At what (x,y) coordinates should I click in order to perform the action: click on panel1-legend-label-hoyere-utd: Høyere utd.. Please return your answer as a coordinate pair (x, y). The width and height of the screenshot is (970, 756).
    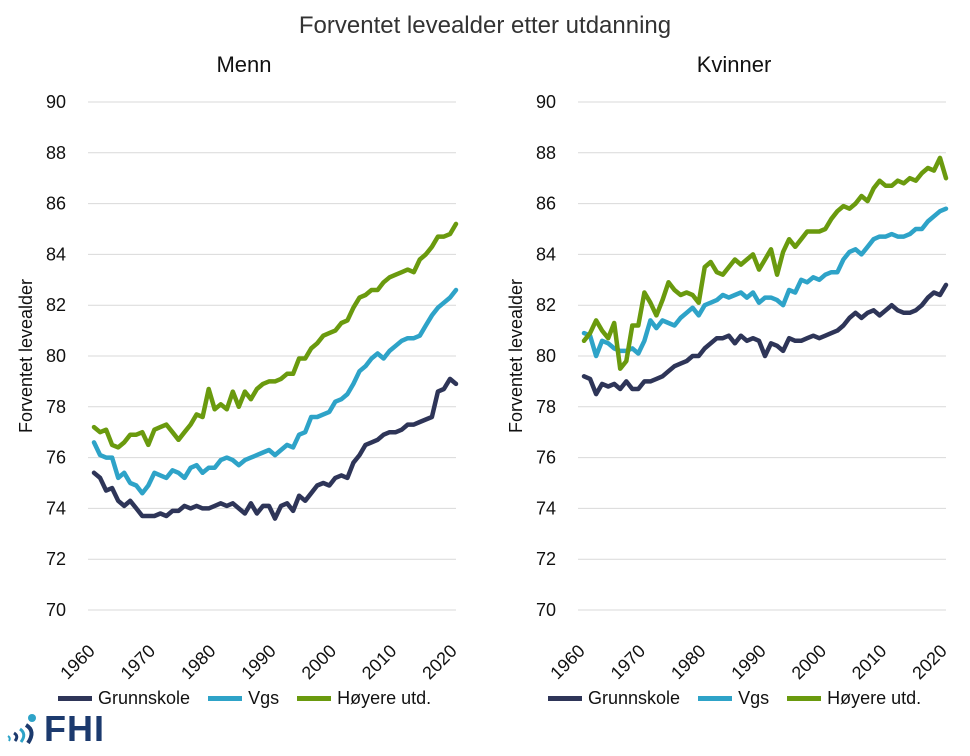
    Looking at the image, I should click on (874, 698).